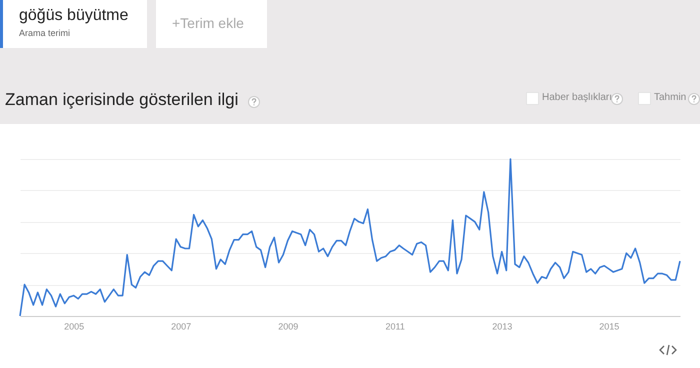  Describe the element at coordinates (395, 327) in the screenshot. I see `x-tick-label: 2011` at that location.